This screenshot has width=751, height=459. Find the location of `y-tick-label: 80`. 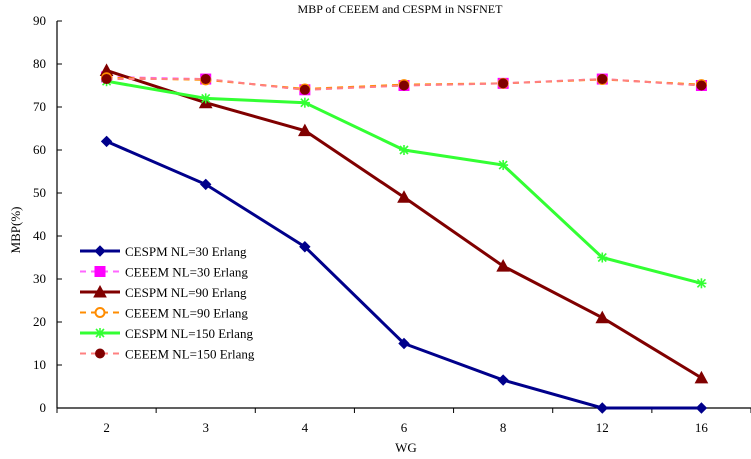

y-tick-label: 80 is located at coordinates (39, 63).